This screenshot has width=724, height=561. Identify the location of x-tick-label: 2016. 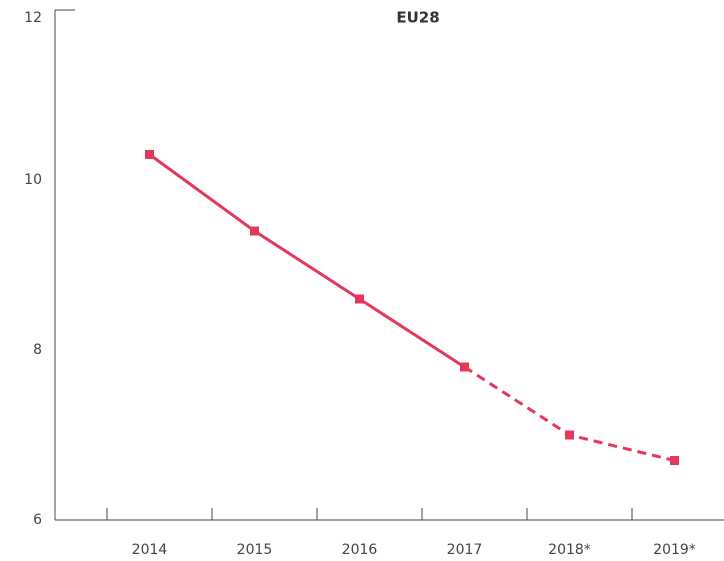
(360, 550).